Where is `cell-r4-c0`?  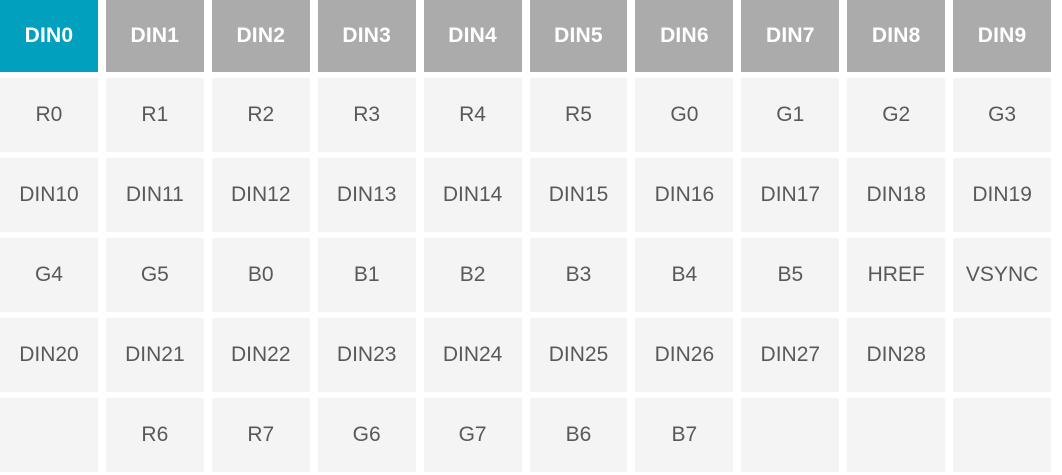 cell-r4-c0 is located at coordinates (49, 435).